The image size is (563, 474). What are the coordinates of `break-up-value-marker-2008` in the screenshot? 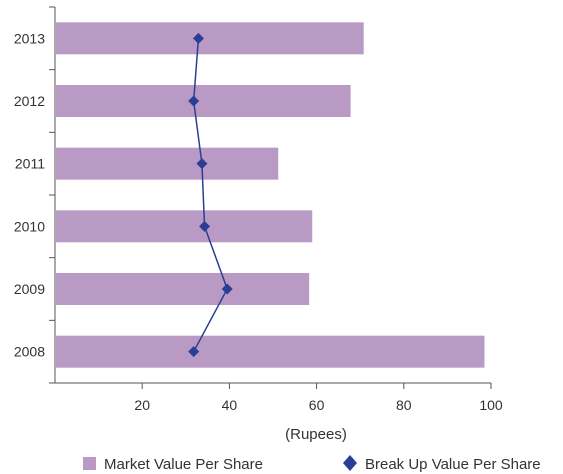 It's located at (194, 352).